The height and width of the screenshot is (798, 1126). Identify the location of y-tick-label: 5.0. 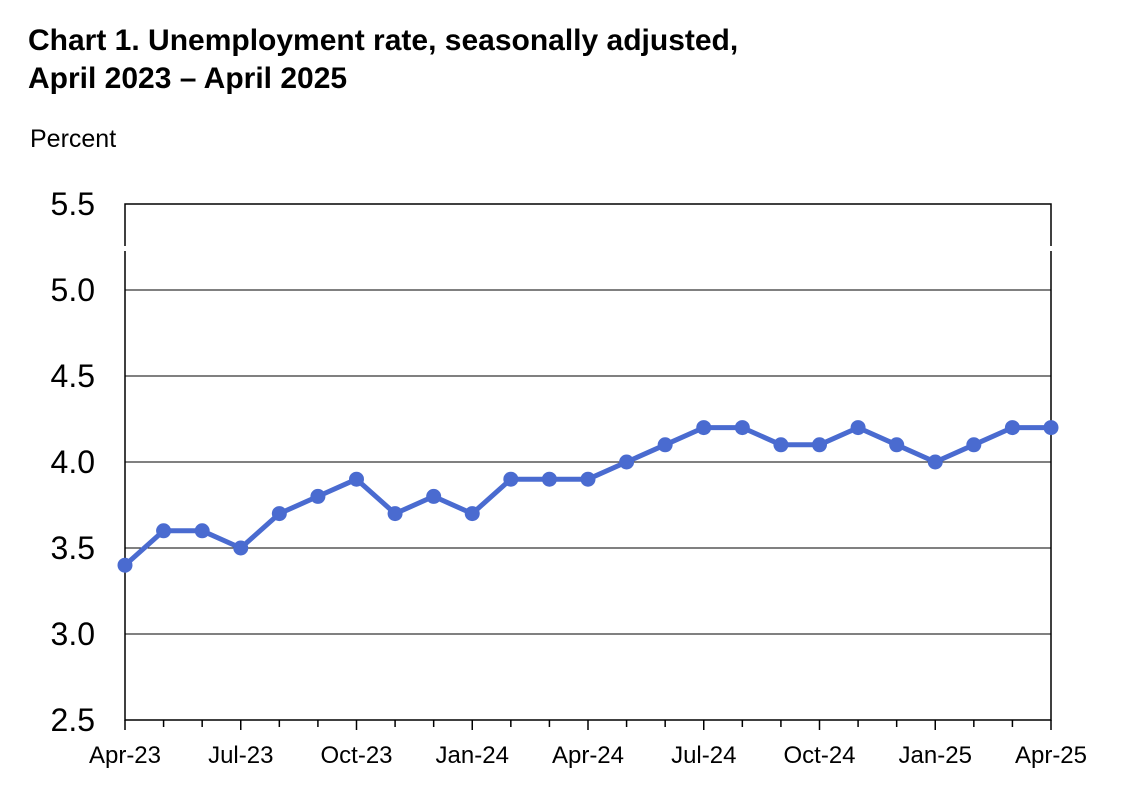
(73, 290).